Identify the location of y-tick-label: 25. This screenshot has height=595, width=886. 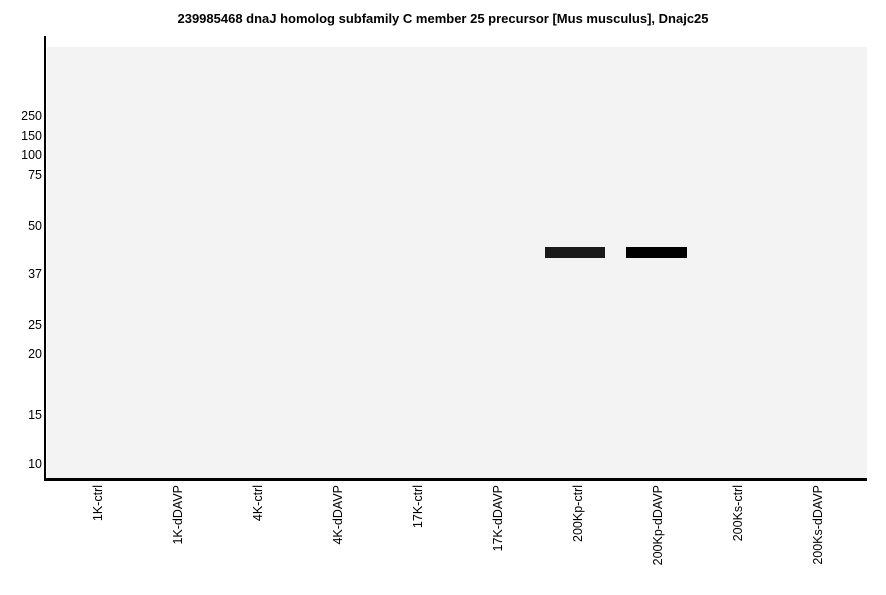
(35, 325).